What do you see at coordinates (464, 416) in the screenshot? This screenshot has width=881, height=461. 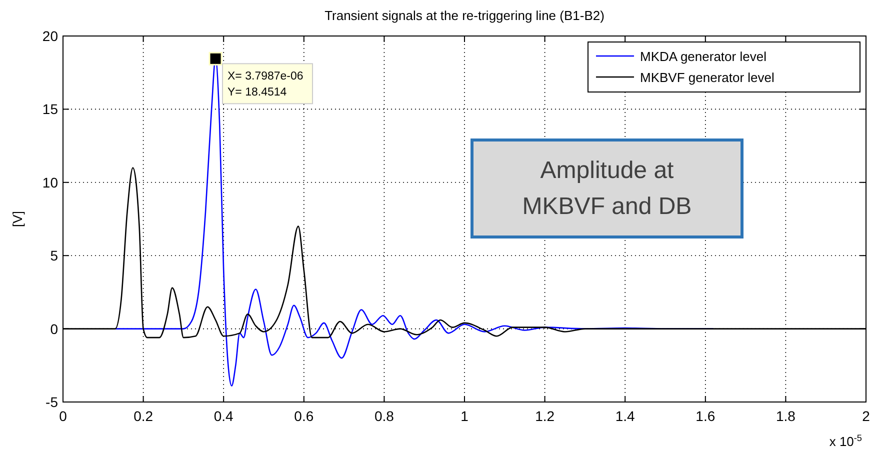 I see `x-tick-label: 1` at bounding box center [464, 416].